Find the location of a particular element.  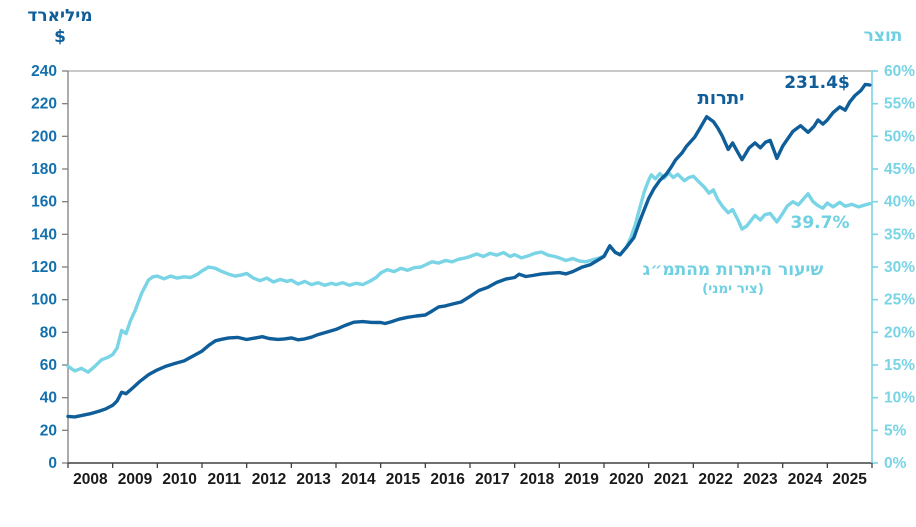

right-tick-label: 15% is located at coordinates (899, 365).